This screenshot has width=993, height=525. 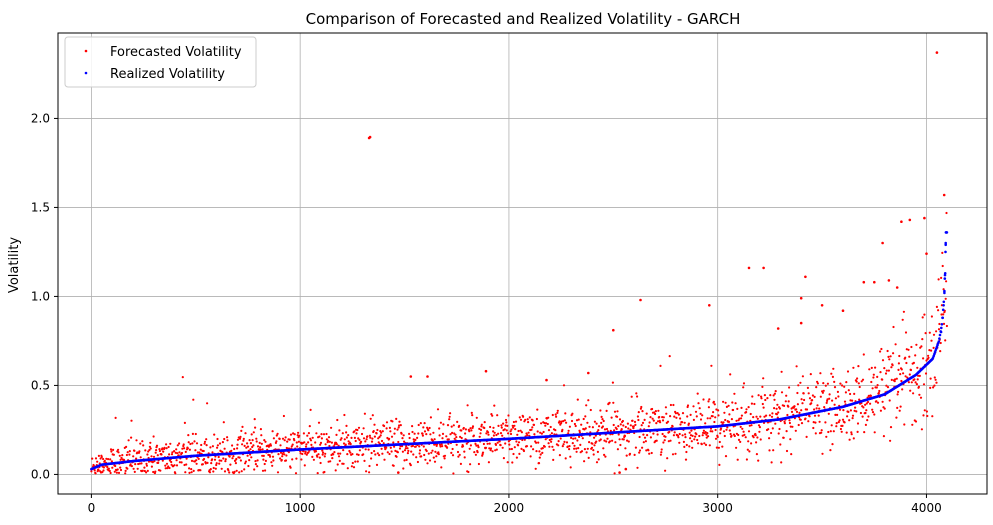 I want to click on legend-forecast-label: Forecasted Volatility, so click(x=176, y=52).